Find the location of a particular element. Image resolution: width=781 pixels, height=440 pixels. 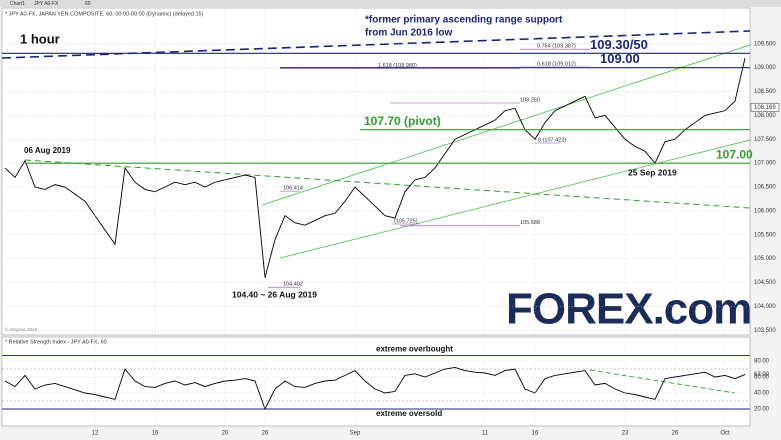

fib-label: (105.725) is located at coordinates (406, 221).